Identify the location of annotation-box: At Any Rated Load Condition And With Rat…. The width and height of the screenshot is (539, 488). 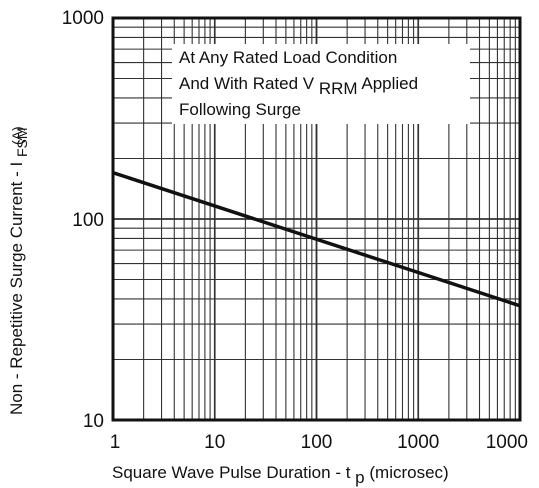
(321, 84).